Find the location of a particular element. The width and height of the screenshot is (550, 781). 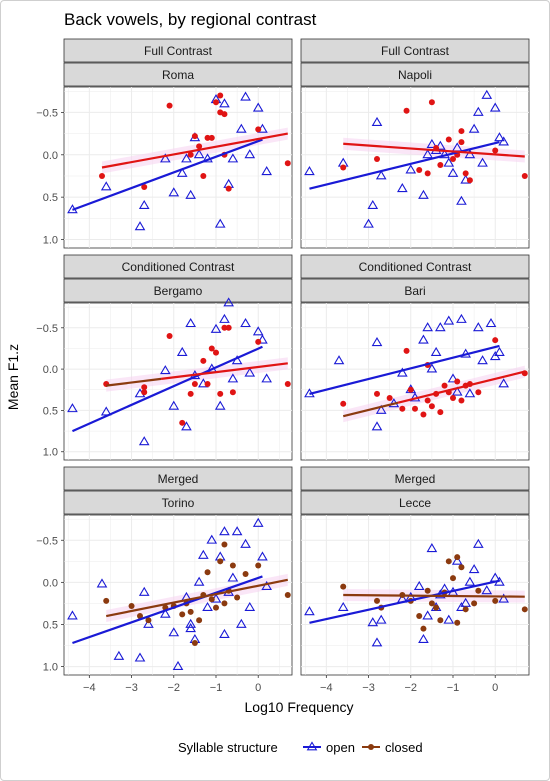

legend-key-open is located at coordinates (312, 746).